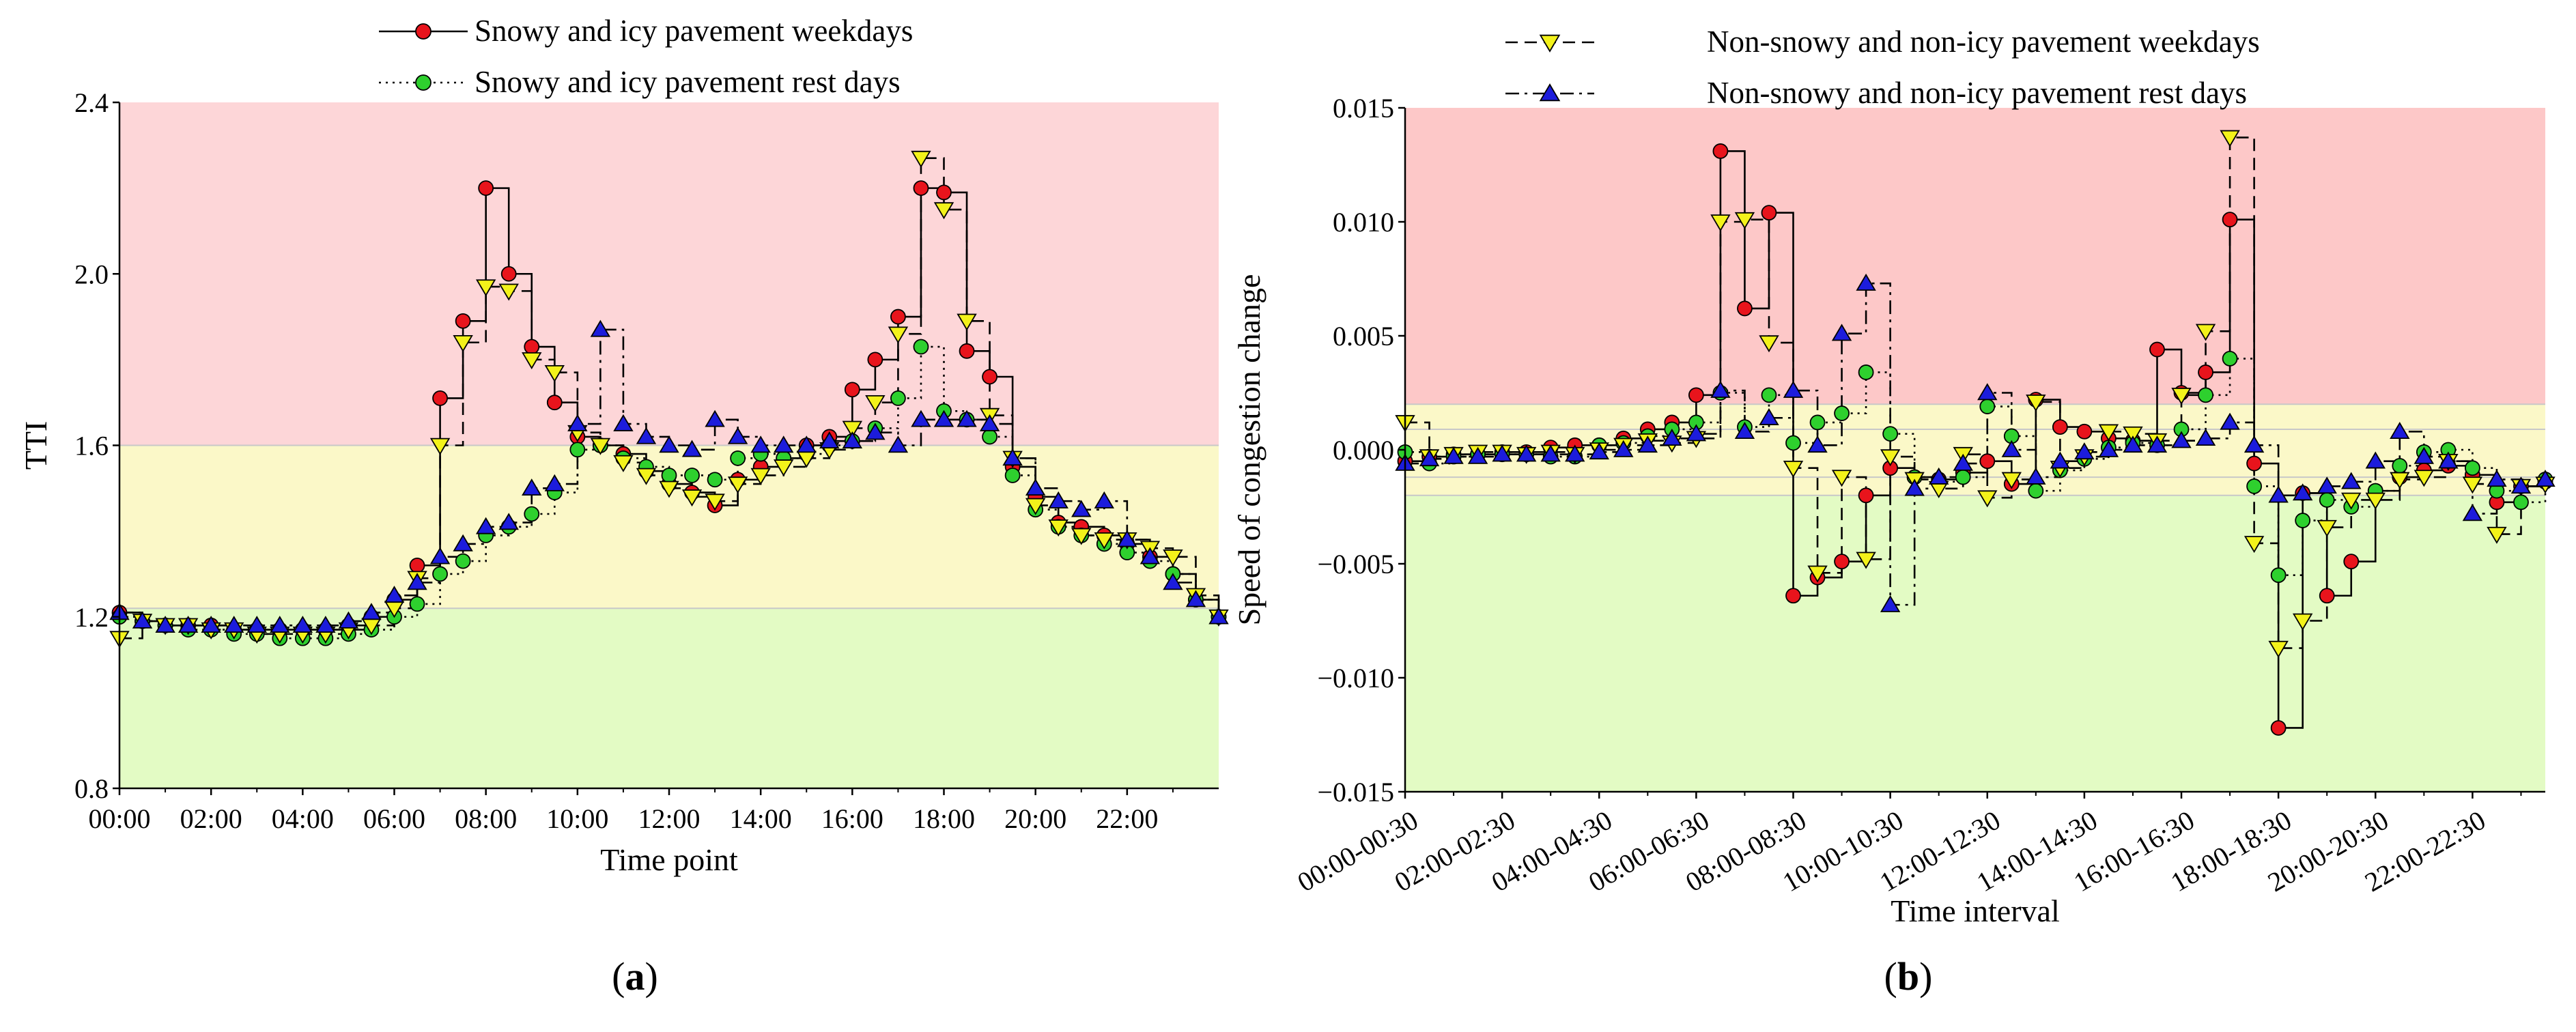 This screenshot has height=1032, width=2576. I want to click on y-axis-label: Speed of congestion change, so click(1249, 450).